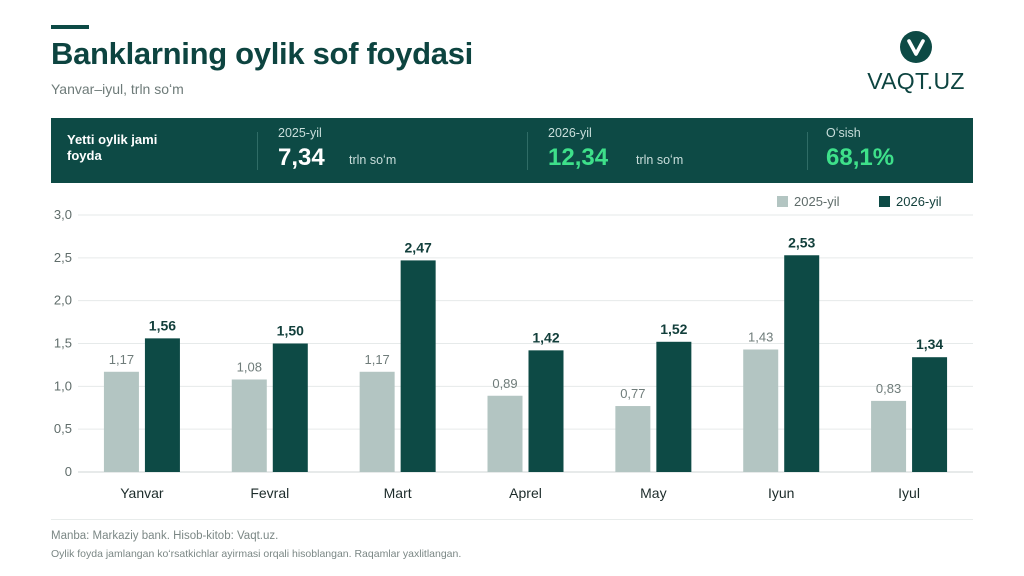 The width and height of the screenshot is (1024, 576). Describe the element at coordinates (70, 27) in the screenshot. I see `title-accent-line` at that location.